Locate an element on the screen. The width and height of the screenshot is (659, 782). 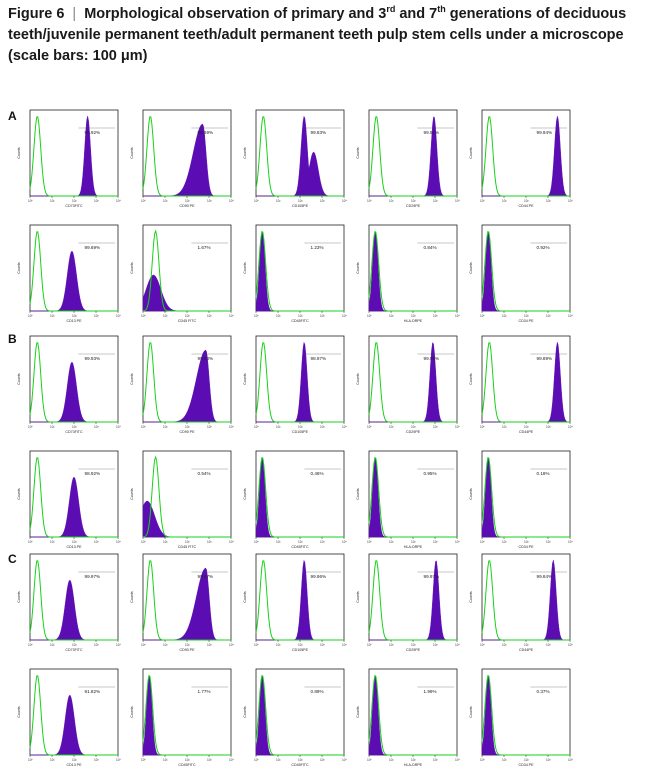
caption-text-2: and 7 is located at coordinates (416, 14).